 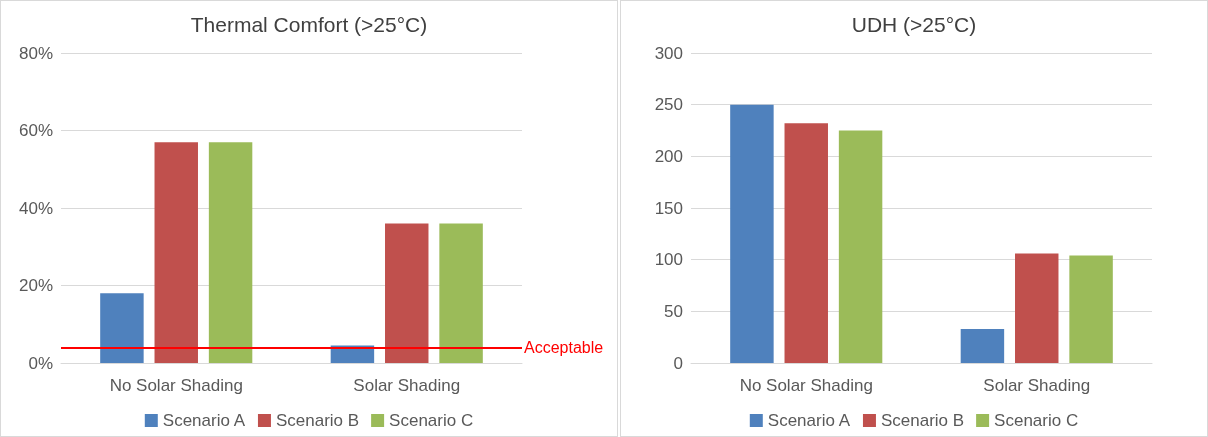 What do you see at coordinates (914, 24) in the screenshot?
I see `chart-title: UDH (>25°C)` at bounding box center [914, 24].